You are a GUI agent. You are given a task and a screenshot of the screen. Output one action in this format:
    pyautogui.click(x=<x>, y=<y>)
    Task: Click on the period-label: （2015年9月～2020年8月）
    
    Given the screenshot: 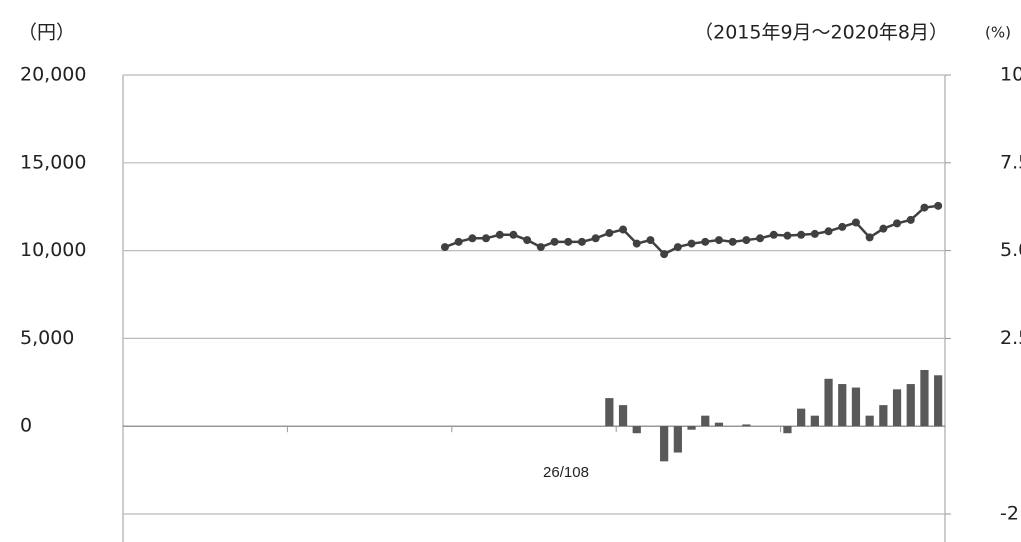 What is the action you would take?
    pyautogui.click(x=821, y=33)
    